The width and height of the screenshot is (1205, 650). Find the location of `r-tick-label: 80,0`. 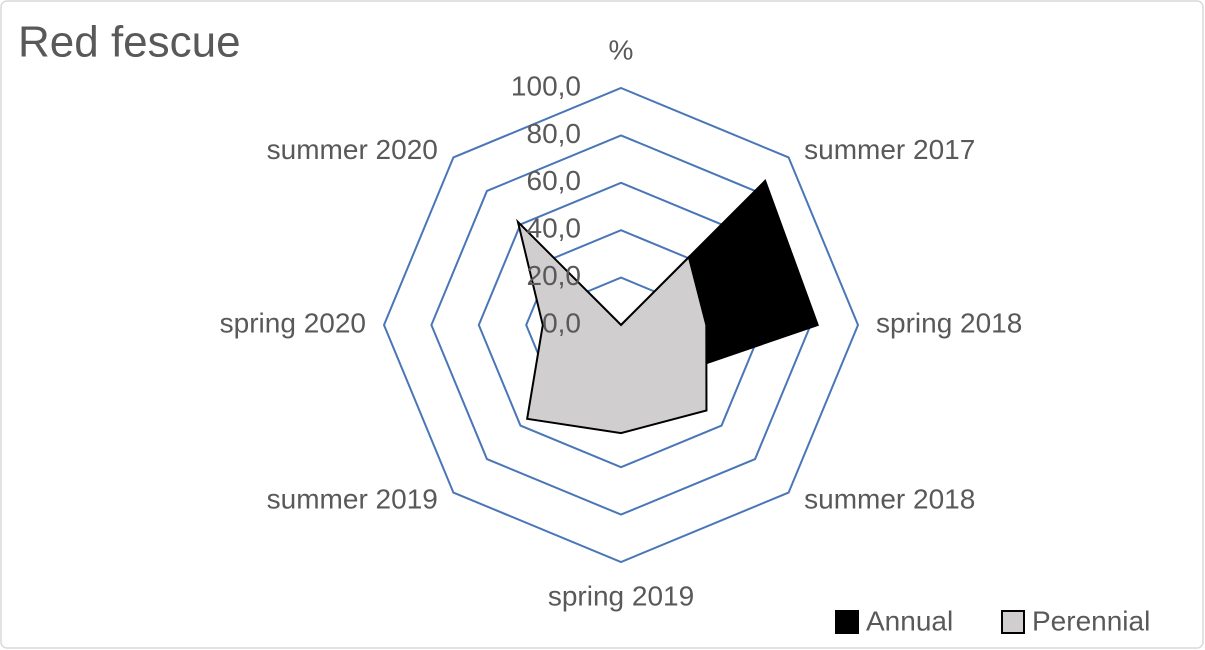

r-tick-label: 80,0 is located at coordinates (554, 133).